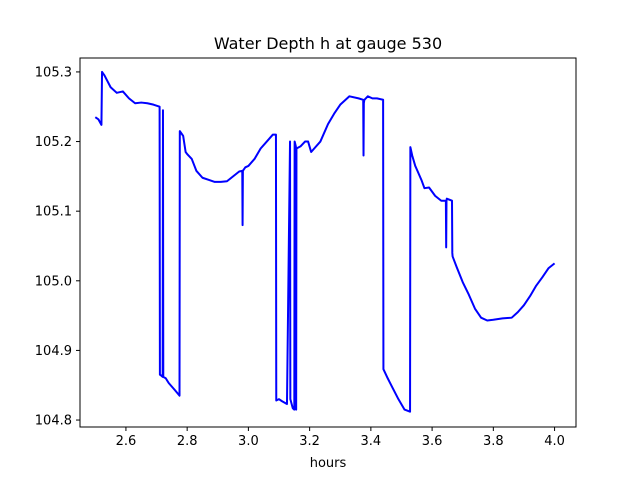 The width and height of the screenshot is (640, 480). What do you see at coordinates (53, 351) in the screenshot?
I see `y-tick-label: 104.9` at bounding box center [53, 351].